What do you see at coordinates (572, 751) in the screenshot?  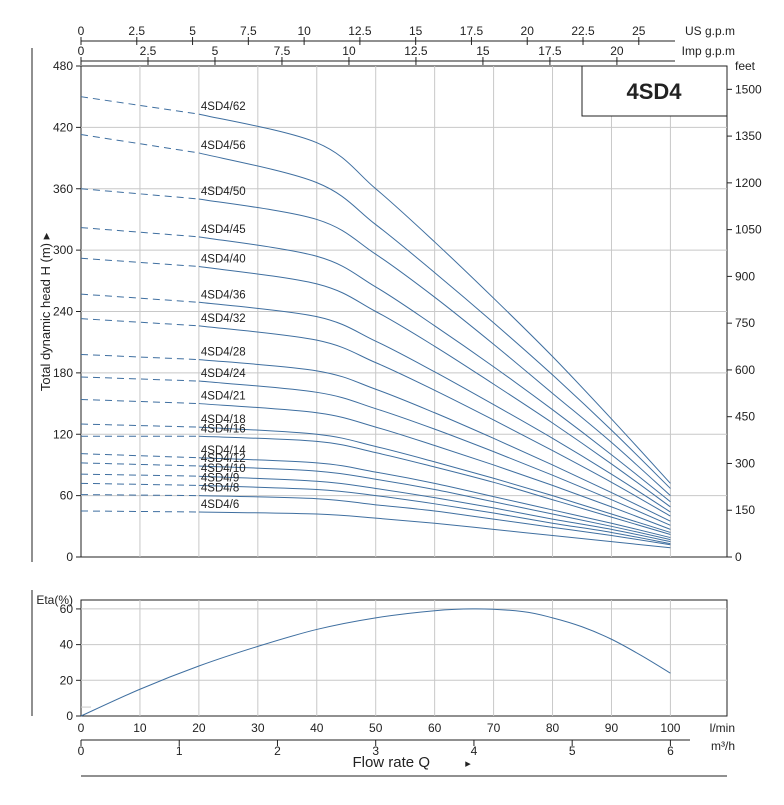 I see `m3h-tick-label: 5` at bounding box center [572, 751].